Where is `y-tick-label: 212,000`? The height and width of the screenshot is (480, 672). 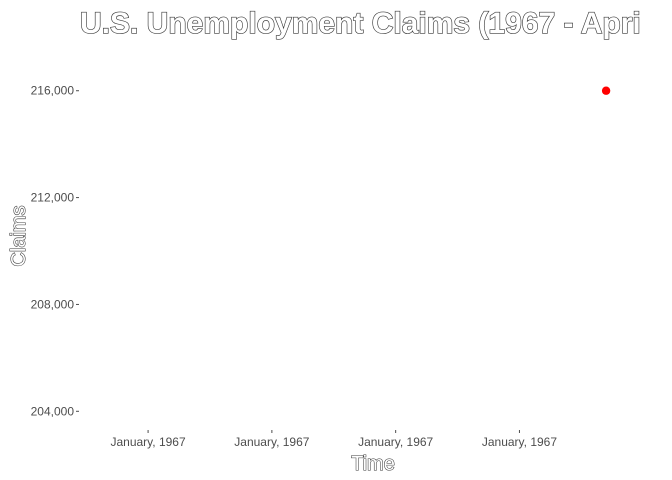
y-tick-label: 212,000 is located at coordinates (53, 198).